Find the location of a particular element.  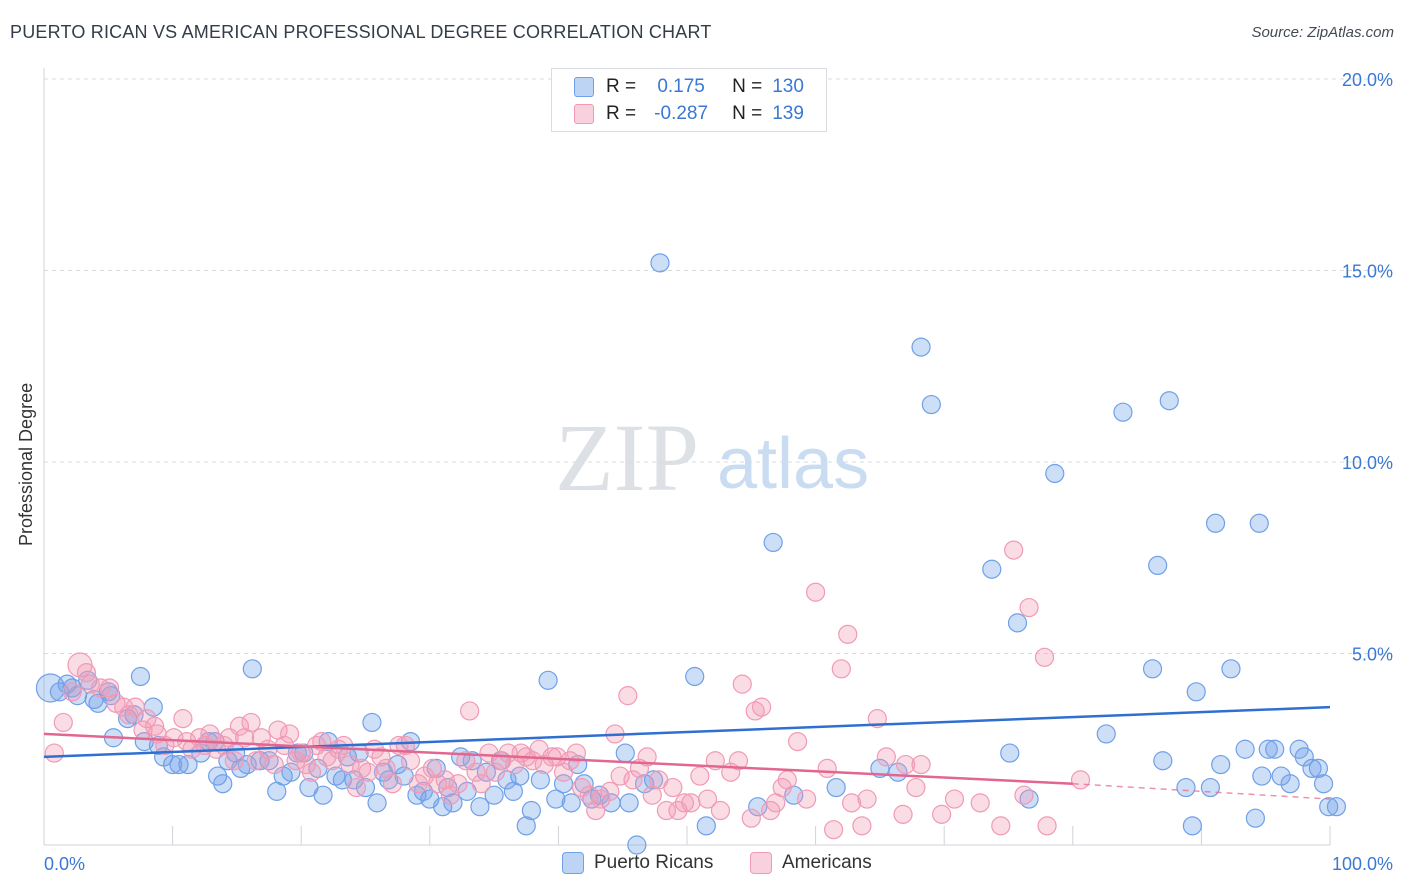

legend-row-puerto-ricans: R = 0.175 N = 130 is located at coordinates (689, 87).